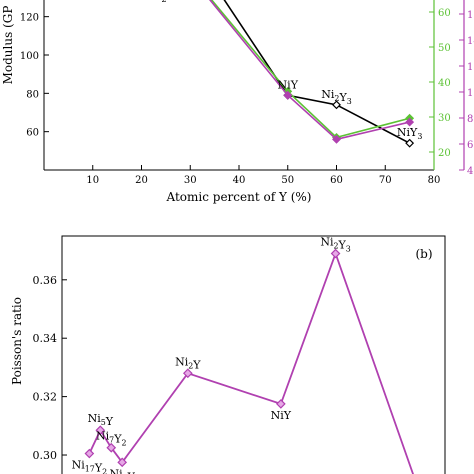 The image size is (474, 474). Describe the element at coordinates (470, 67) in the screenshot. I see `magenta-axis-tick-label: 120` at that location.